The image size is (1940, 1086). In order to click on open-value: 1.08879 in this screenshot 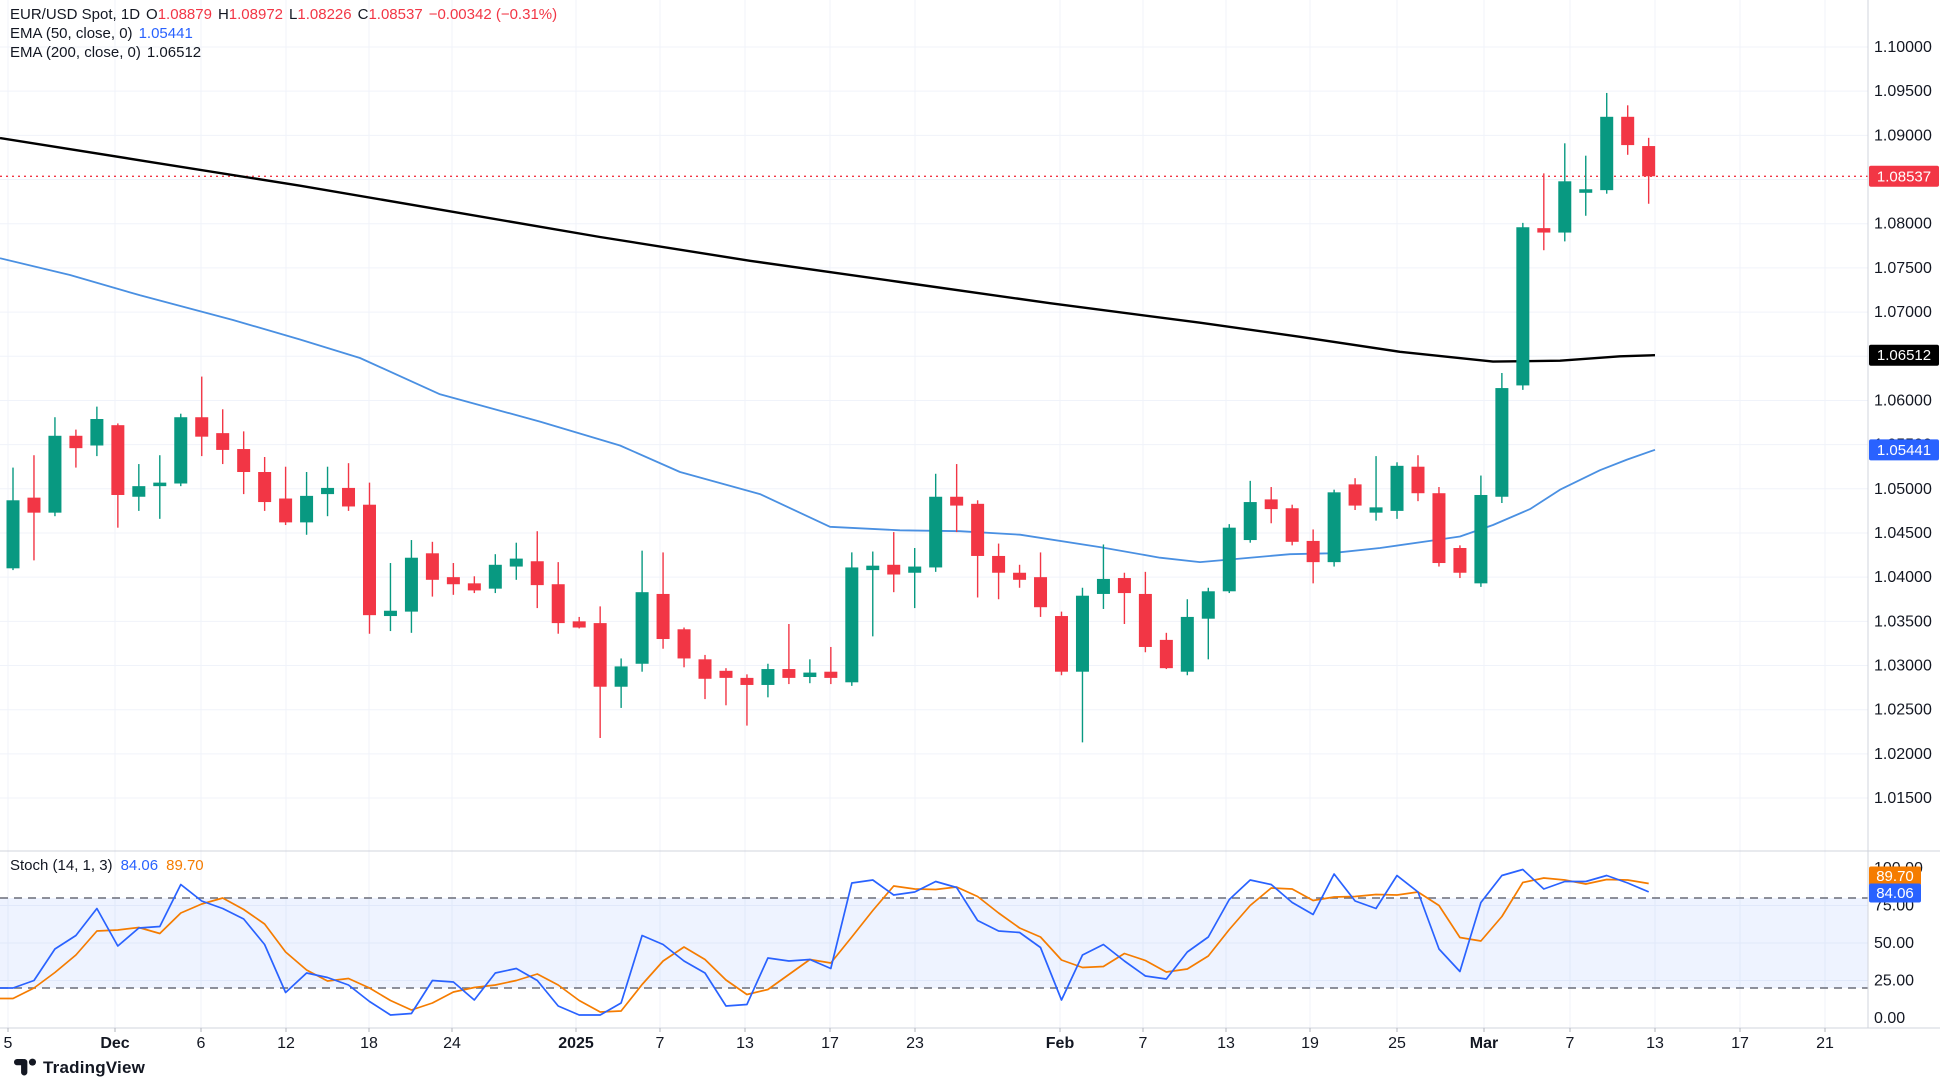, I will do `click(184, 14)`.